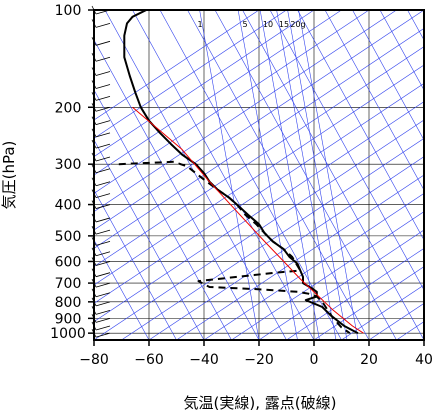  I want to click on y-tick-label: 700, so click(68, 284).